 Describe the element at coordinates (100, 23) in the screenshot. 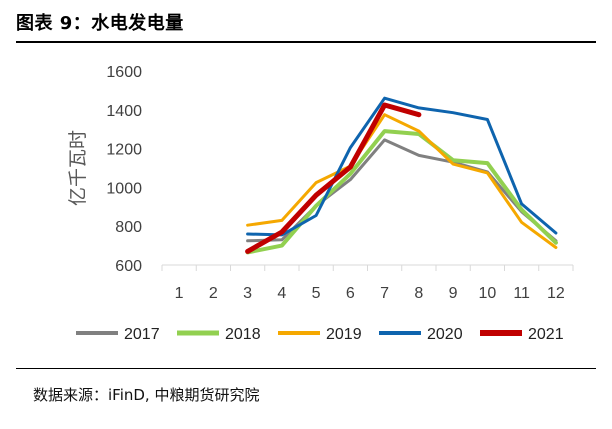

I see `figure-title: 图表 9：水电发电量` at that location.